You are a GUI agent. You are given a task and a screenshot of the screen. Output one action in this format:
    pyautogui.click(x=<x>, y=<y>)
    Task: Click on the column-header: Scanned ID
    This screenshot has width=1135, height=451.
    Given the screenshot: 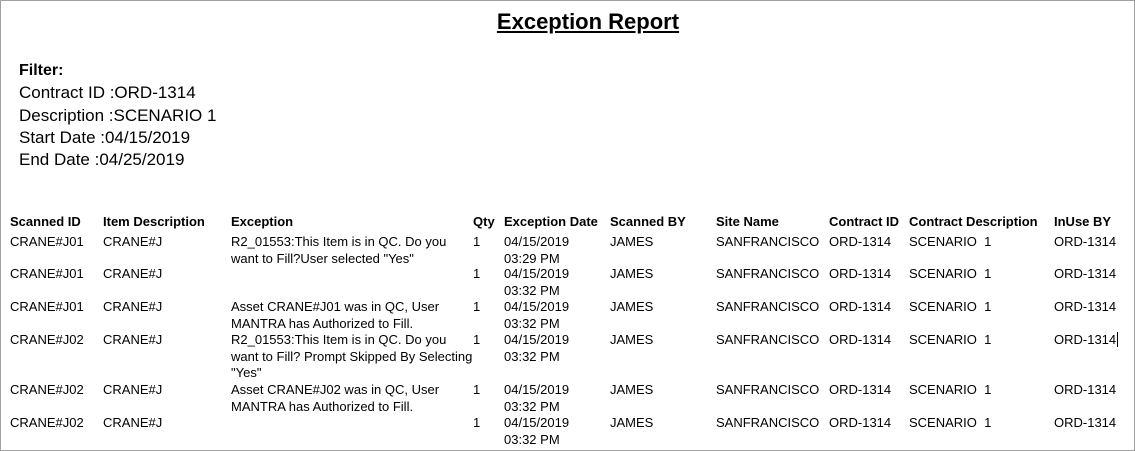 What is the action you would take?
    pyautogui.click(x=45, y=221)
    